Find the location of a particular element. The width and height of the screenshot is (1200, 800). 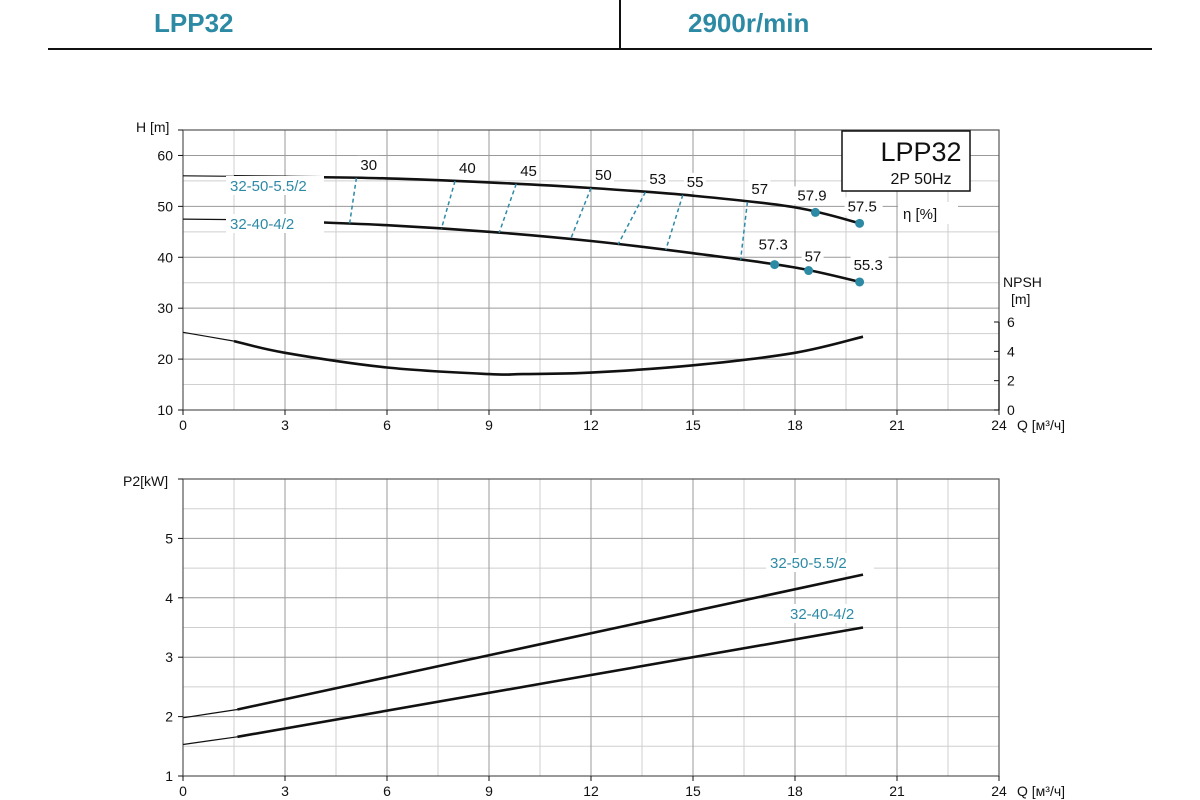

efficiency-value: 45 is located at coordinates (528, 171).